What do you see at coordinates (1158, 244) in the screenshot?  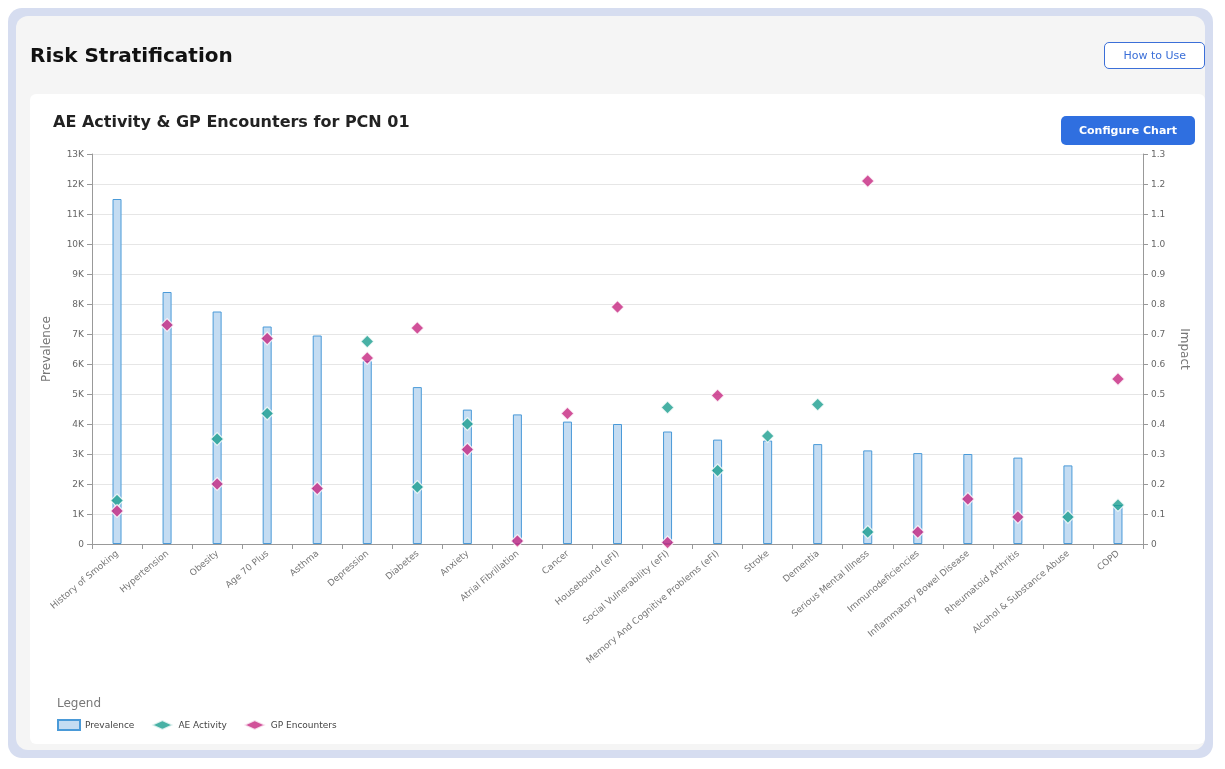 I see `y2-tick-label: 1.0` at bounding box center [1158, 244].